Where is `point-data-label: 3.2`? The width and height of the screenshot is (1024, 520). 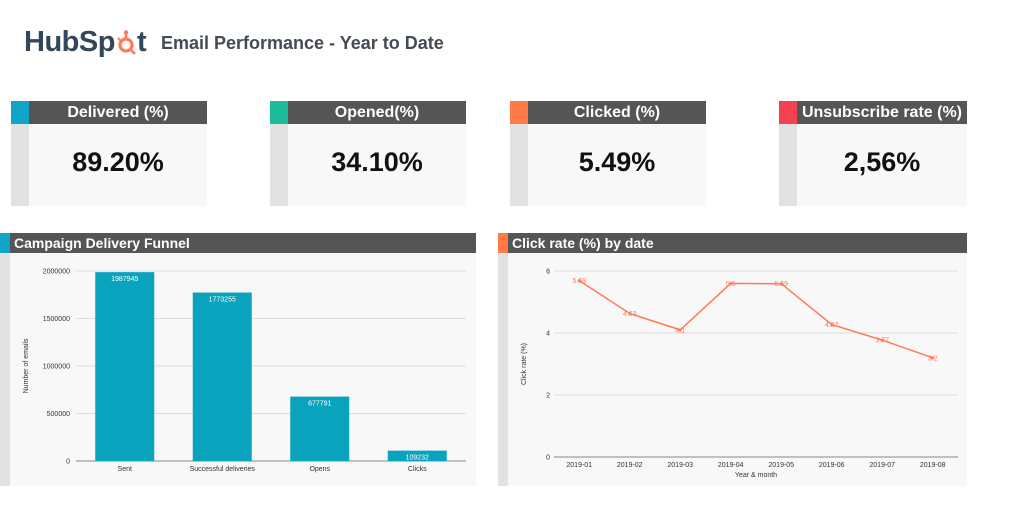
point-data-label: 3.2 is located at coordinates (933, 358).